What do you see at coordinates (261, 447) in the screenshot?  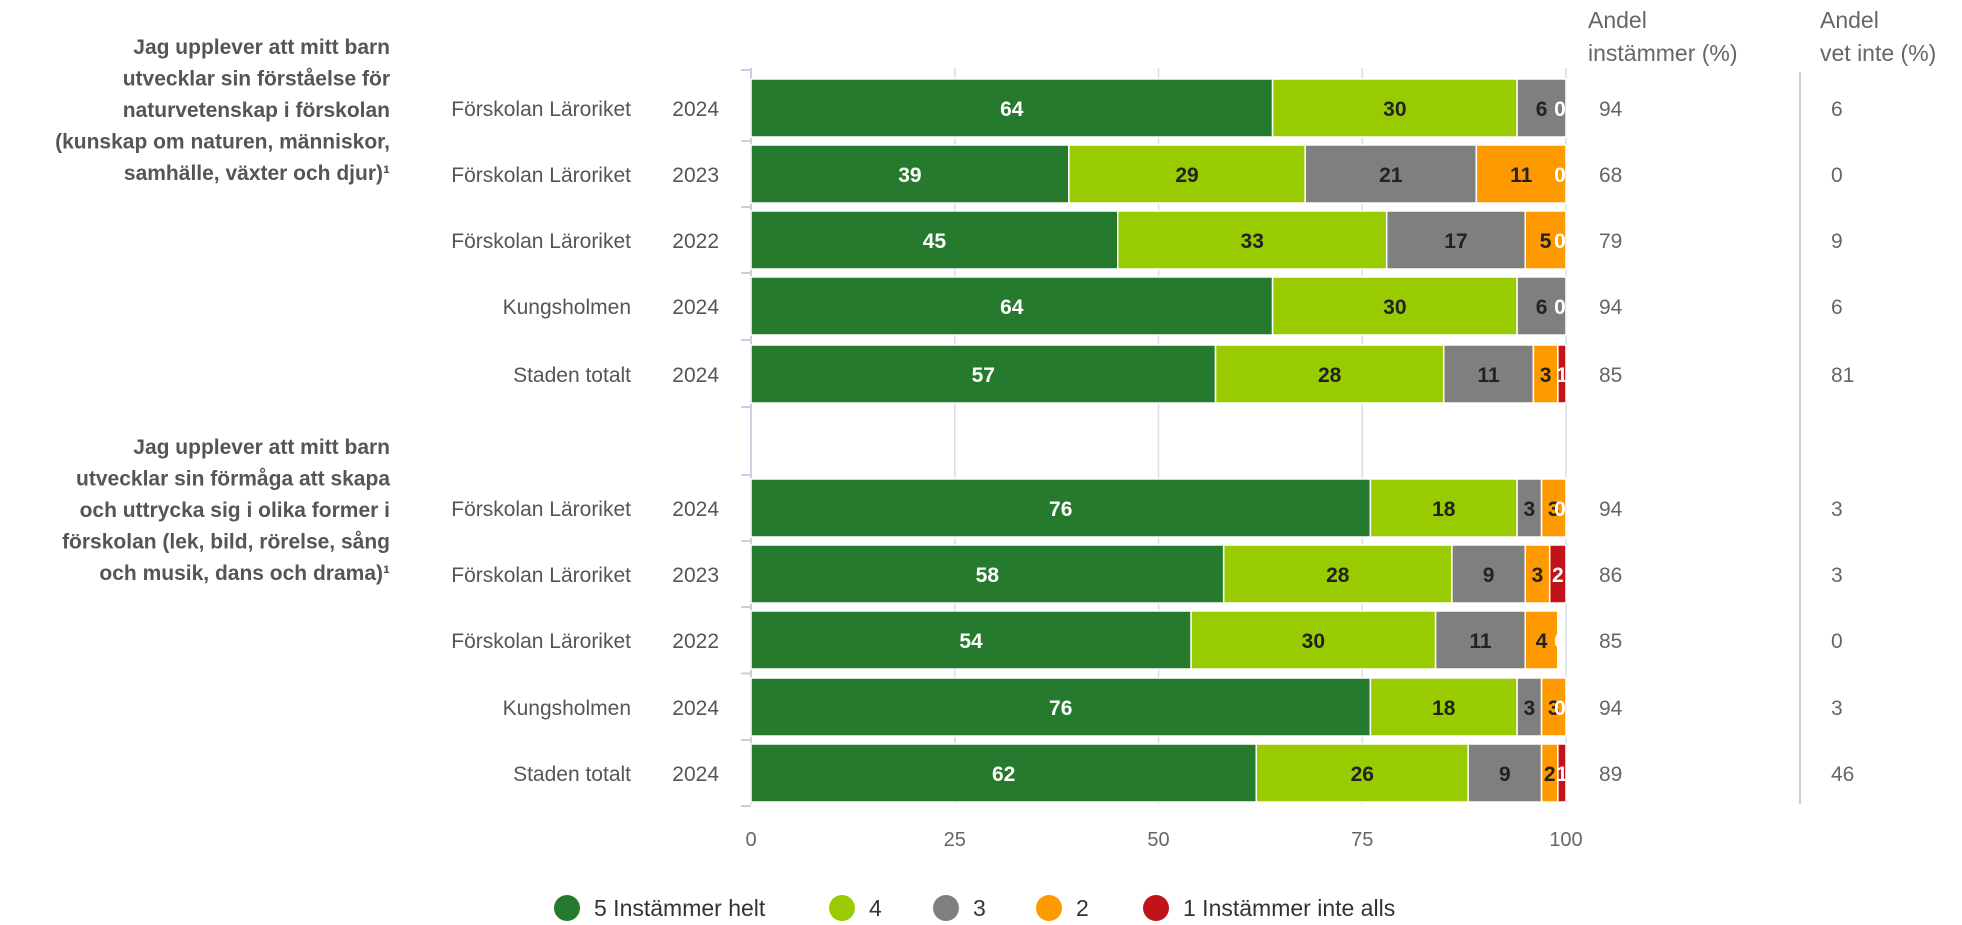 I see `question-label-line: Jag upplever att mitt barn` at bounding box center [261, 447].